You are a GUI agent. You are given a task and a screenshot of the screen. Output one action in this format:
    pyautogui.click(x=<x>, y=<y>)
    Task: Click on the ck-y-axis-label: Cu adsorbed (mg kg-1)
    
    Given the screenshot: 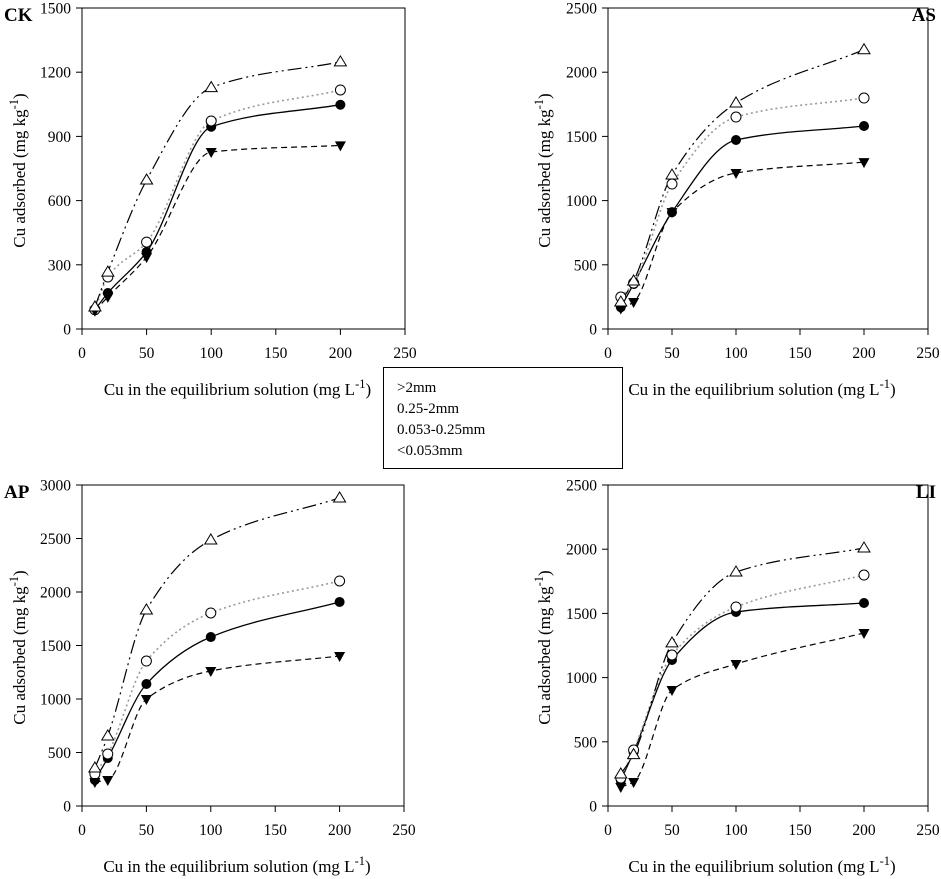 What is the action you would take?
    pyautogui.click(x=18, y=170)
    